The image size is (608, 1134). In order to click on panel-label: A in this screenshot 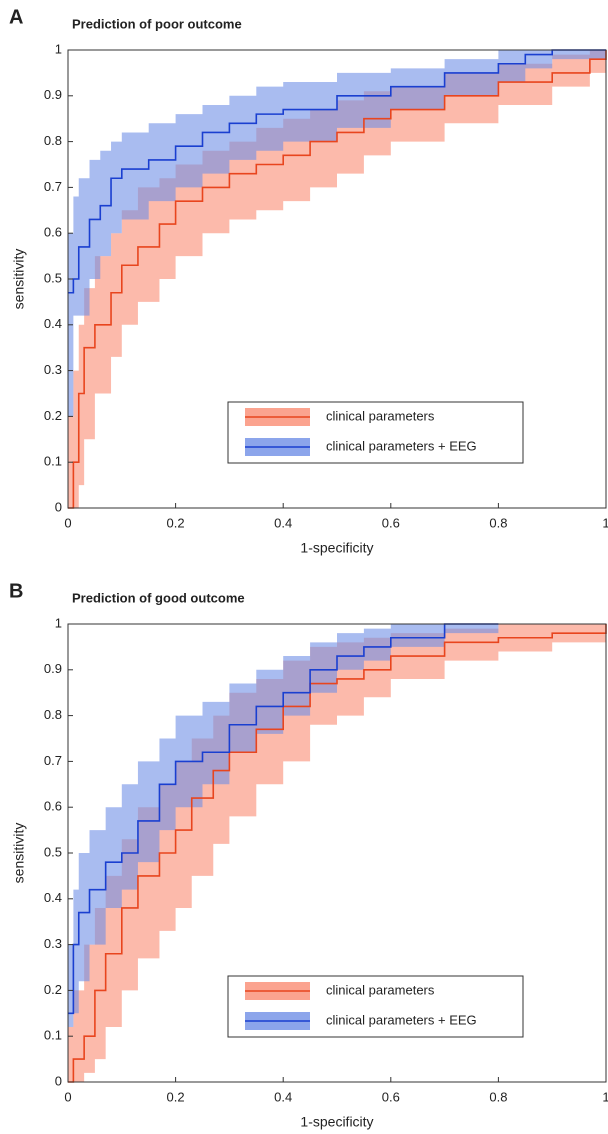, I will do `click(16, 17)`.